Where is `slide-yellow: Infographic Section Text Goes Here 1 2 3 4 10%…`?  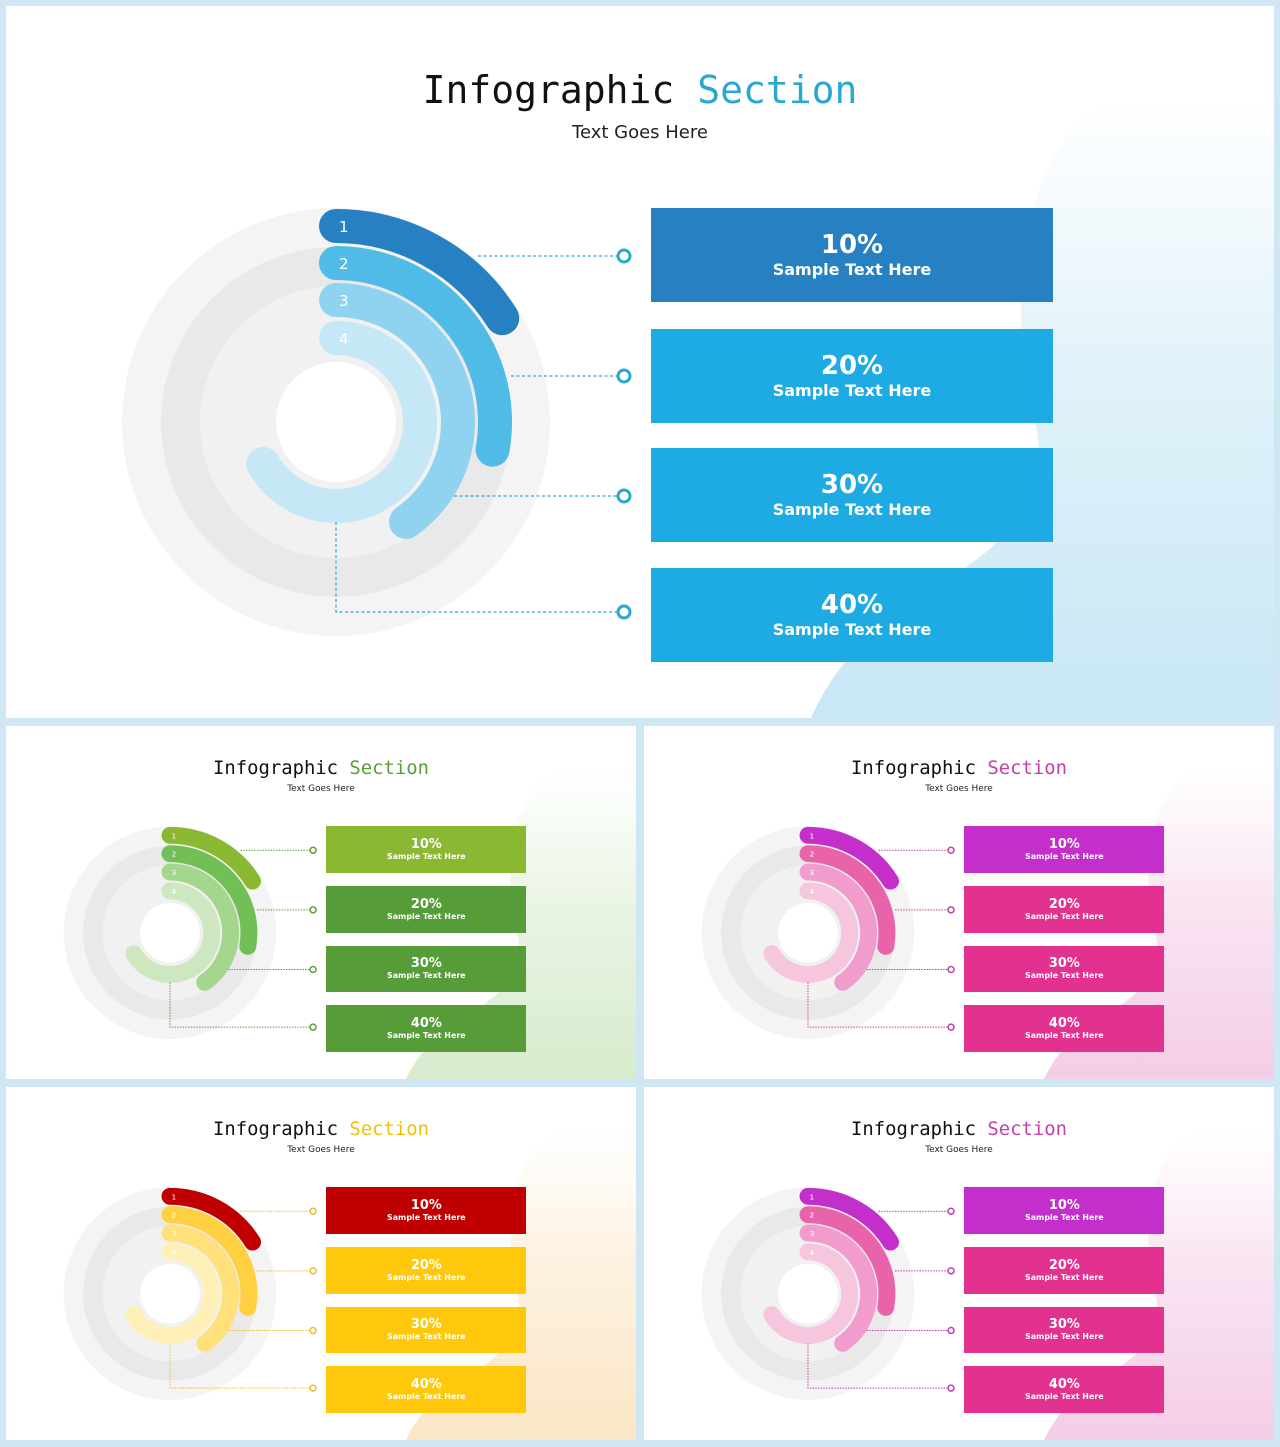
slide-yellow: Infographic Section Text Goes Here 1 2 3 4 10%… is located at coordinates (321, 1263).